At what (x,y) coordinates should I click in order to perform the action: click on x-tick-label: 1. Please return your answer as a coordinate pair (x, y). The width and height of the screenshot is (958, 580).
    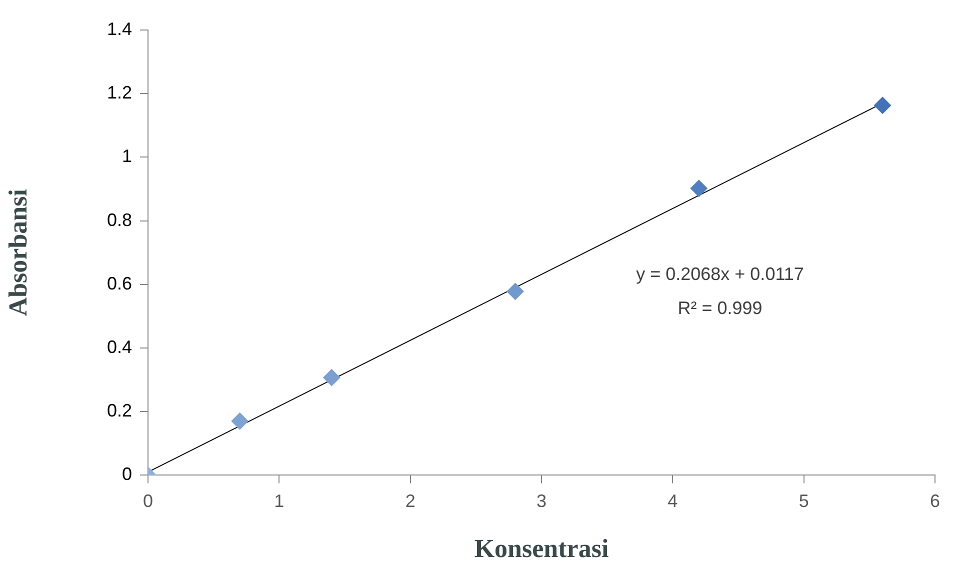
    Looking at the image, I should click on (279, 500).